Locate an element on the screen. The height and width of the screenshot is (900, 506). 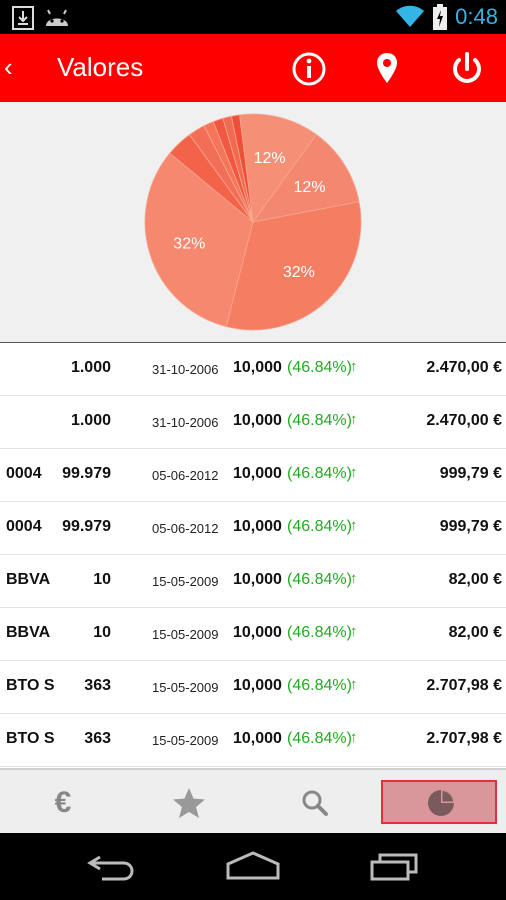
pie-chart-icon is located at coordinates (441, 802).